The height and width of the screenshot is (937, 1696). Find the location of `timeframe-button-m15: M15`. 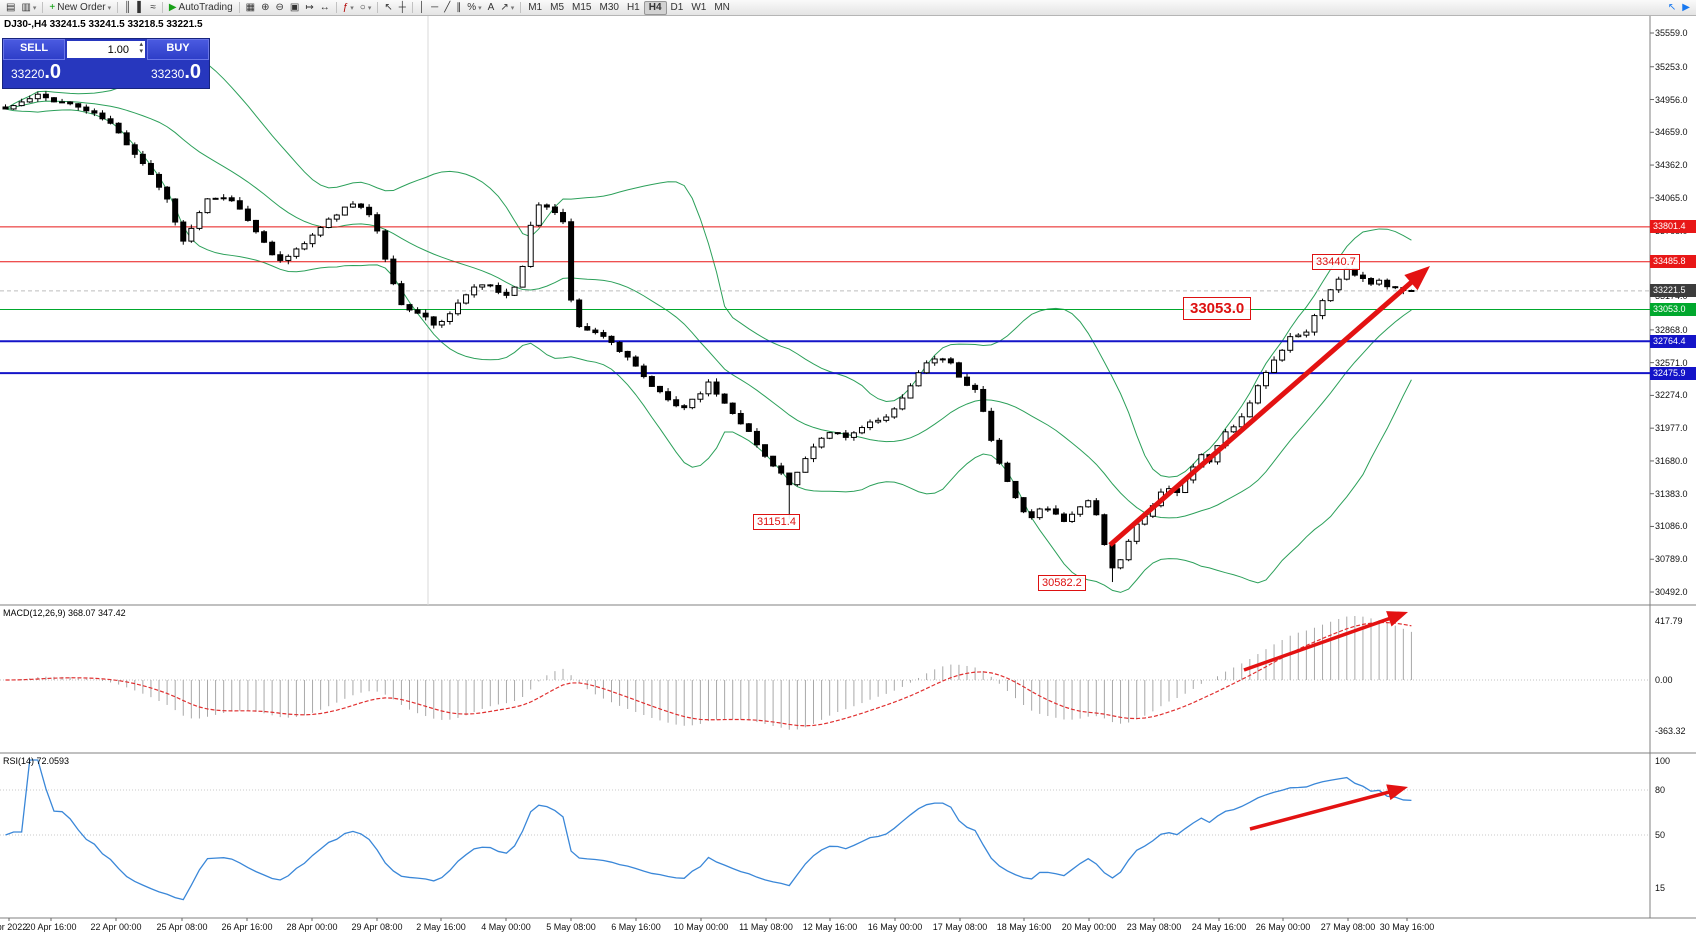

timeframe-button-m15: M15 is located at coordinates (582, 7).